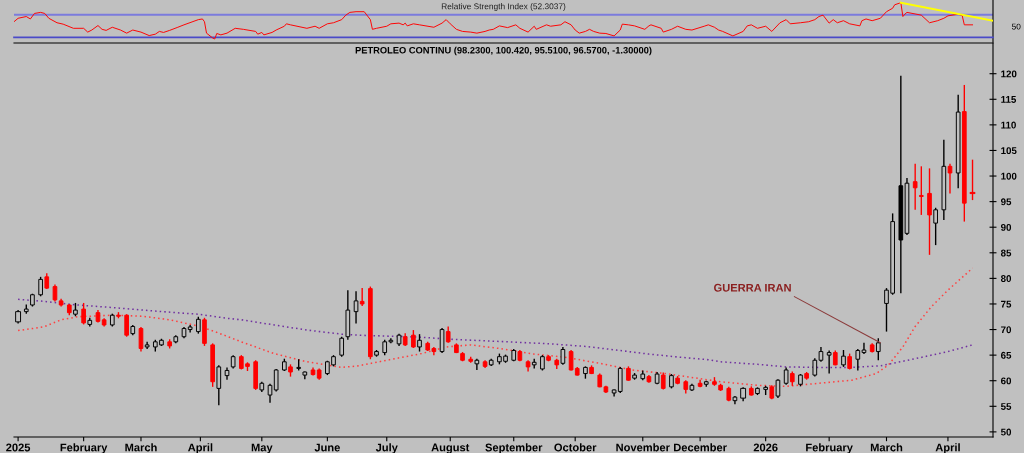 The height and width of the screenshot is (453, 1024). I want to click on y-tick-label: 100, so click(1009, 176).